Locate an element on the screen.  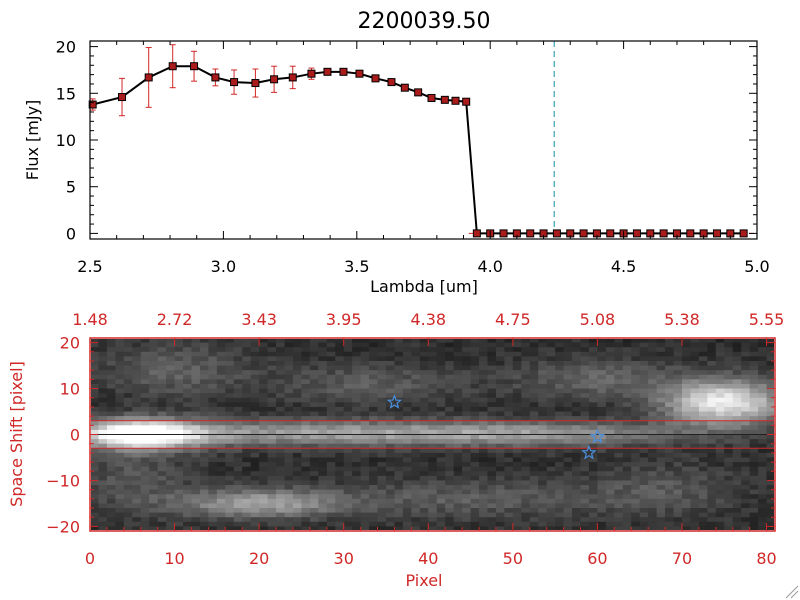
image-y-label: Space Shift [pixel] is located at coordinates (16, 434).